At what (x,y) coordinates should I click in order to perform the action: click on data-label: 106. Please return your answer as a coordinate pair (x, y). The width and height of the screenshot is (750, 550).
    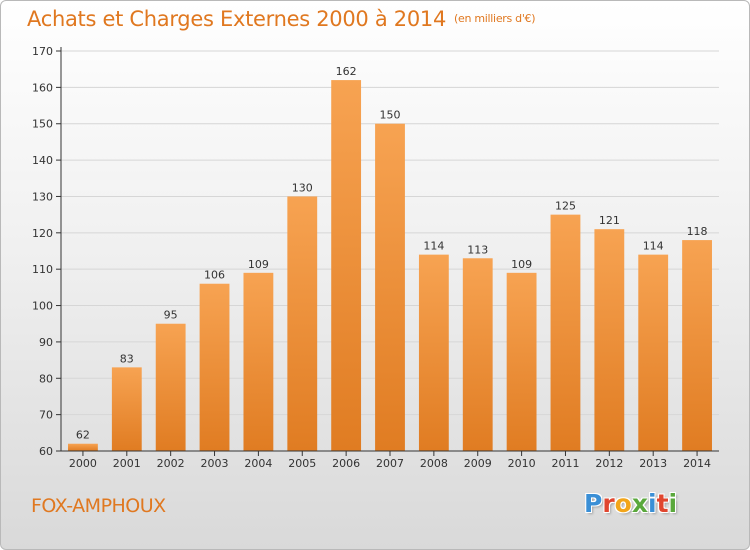
    Looking at the image, I should click on (214, 275).